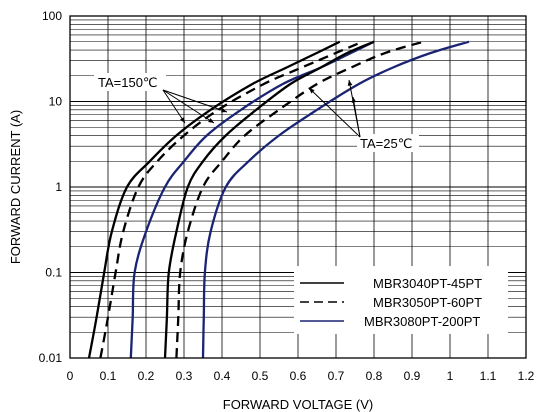  I want to click on legend-label-mbr3050: MBR3050PT-60PT, so click(427, 302).